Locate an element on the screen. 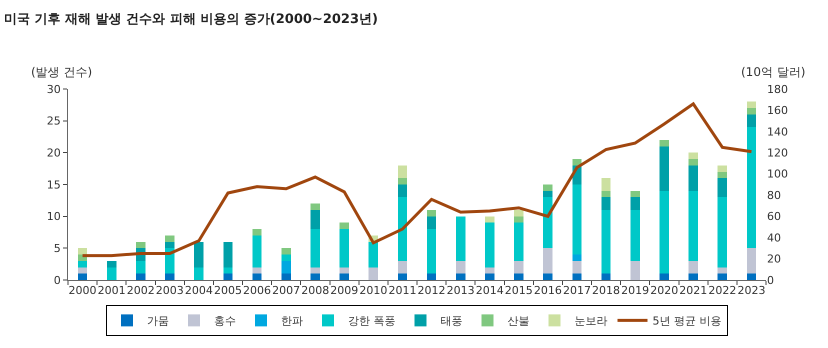 The width and height of the screenshot is (828, 348). x-tick-label: 2022 is located at coordinates (722, 291).